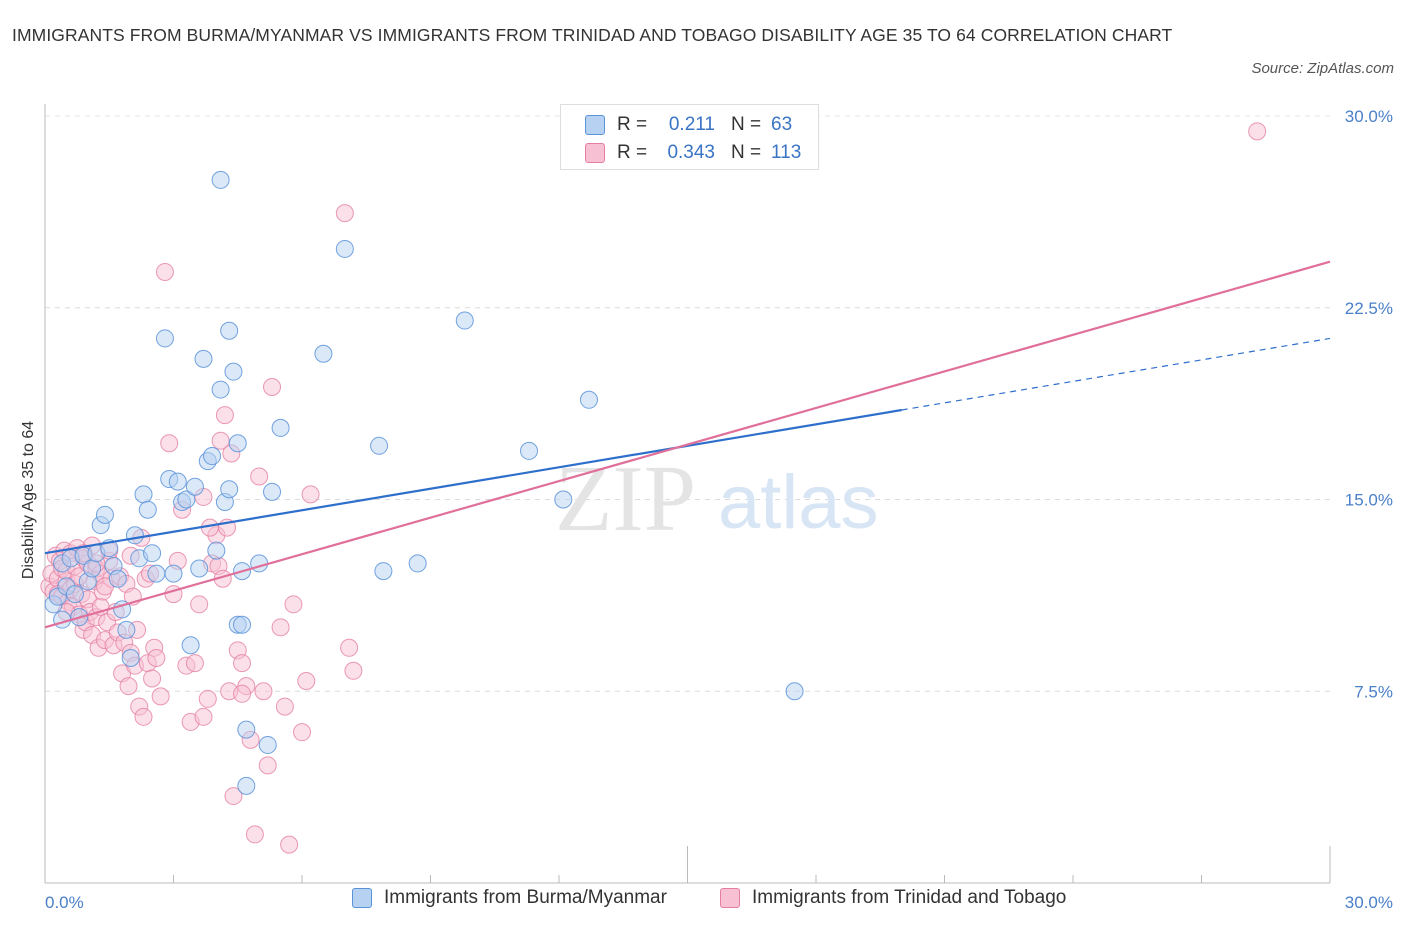  What do you see at coordinates (782, 124) in the screenshot?
I see `legend-n-value: 63` at bounding box center [782, 124].